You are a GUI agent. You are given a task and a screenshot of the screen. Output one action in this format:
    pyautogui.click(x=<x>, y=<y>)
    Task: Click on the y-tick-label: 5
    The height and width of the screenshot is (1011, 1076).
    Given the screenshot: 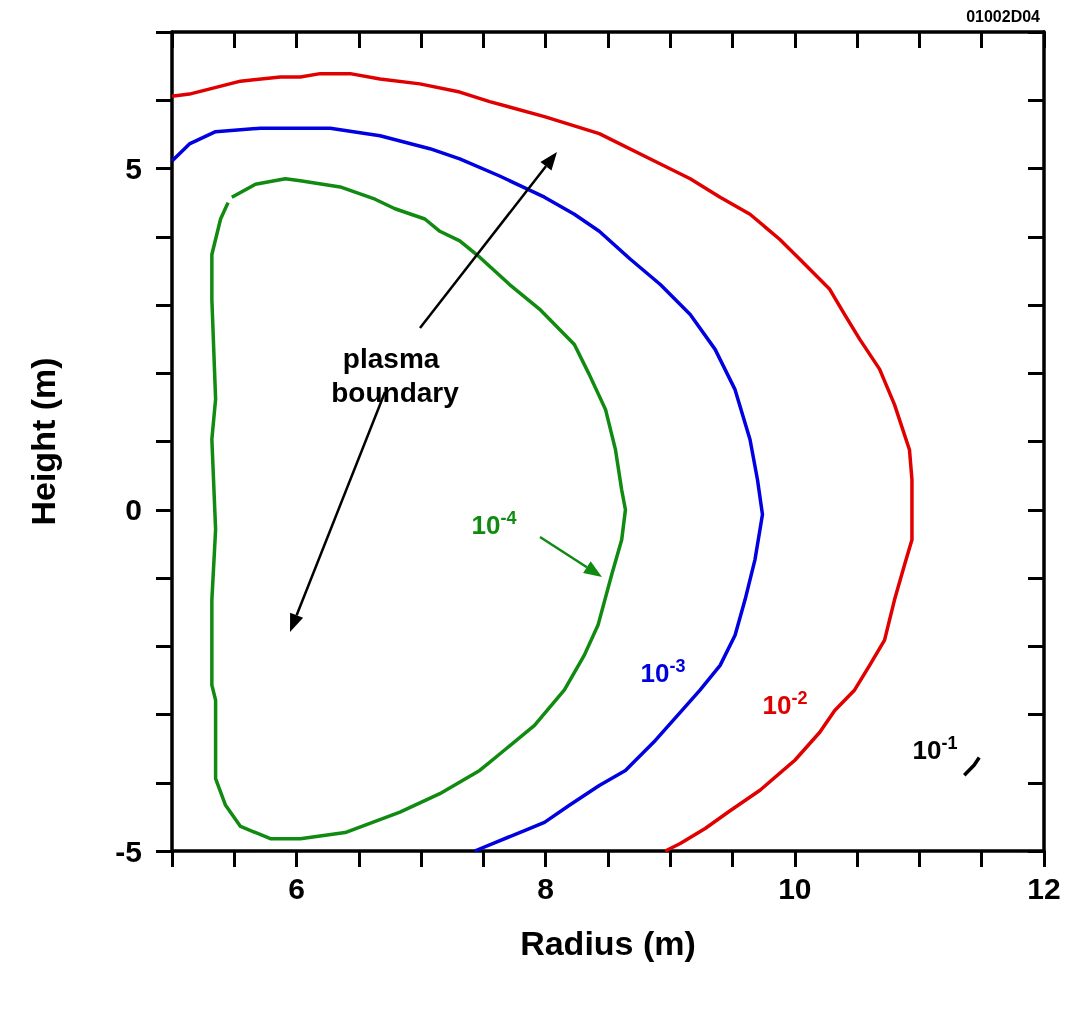 What is the action you would take?
    pyautogui.click(x=133, y=168)
    